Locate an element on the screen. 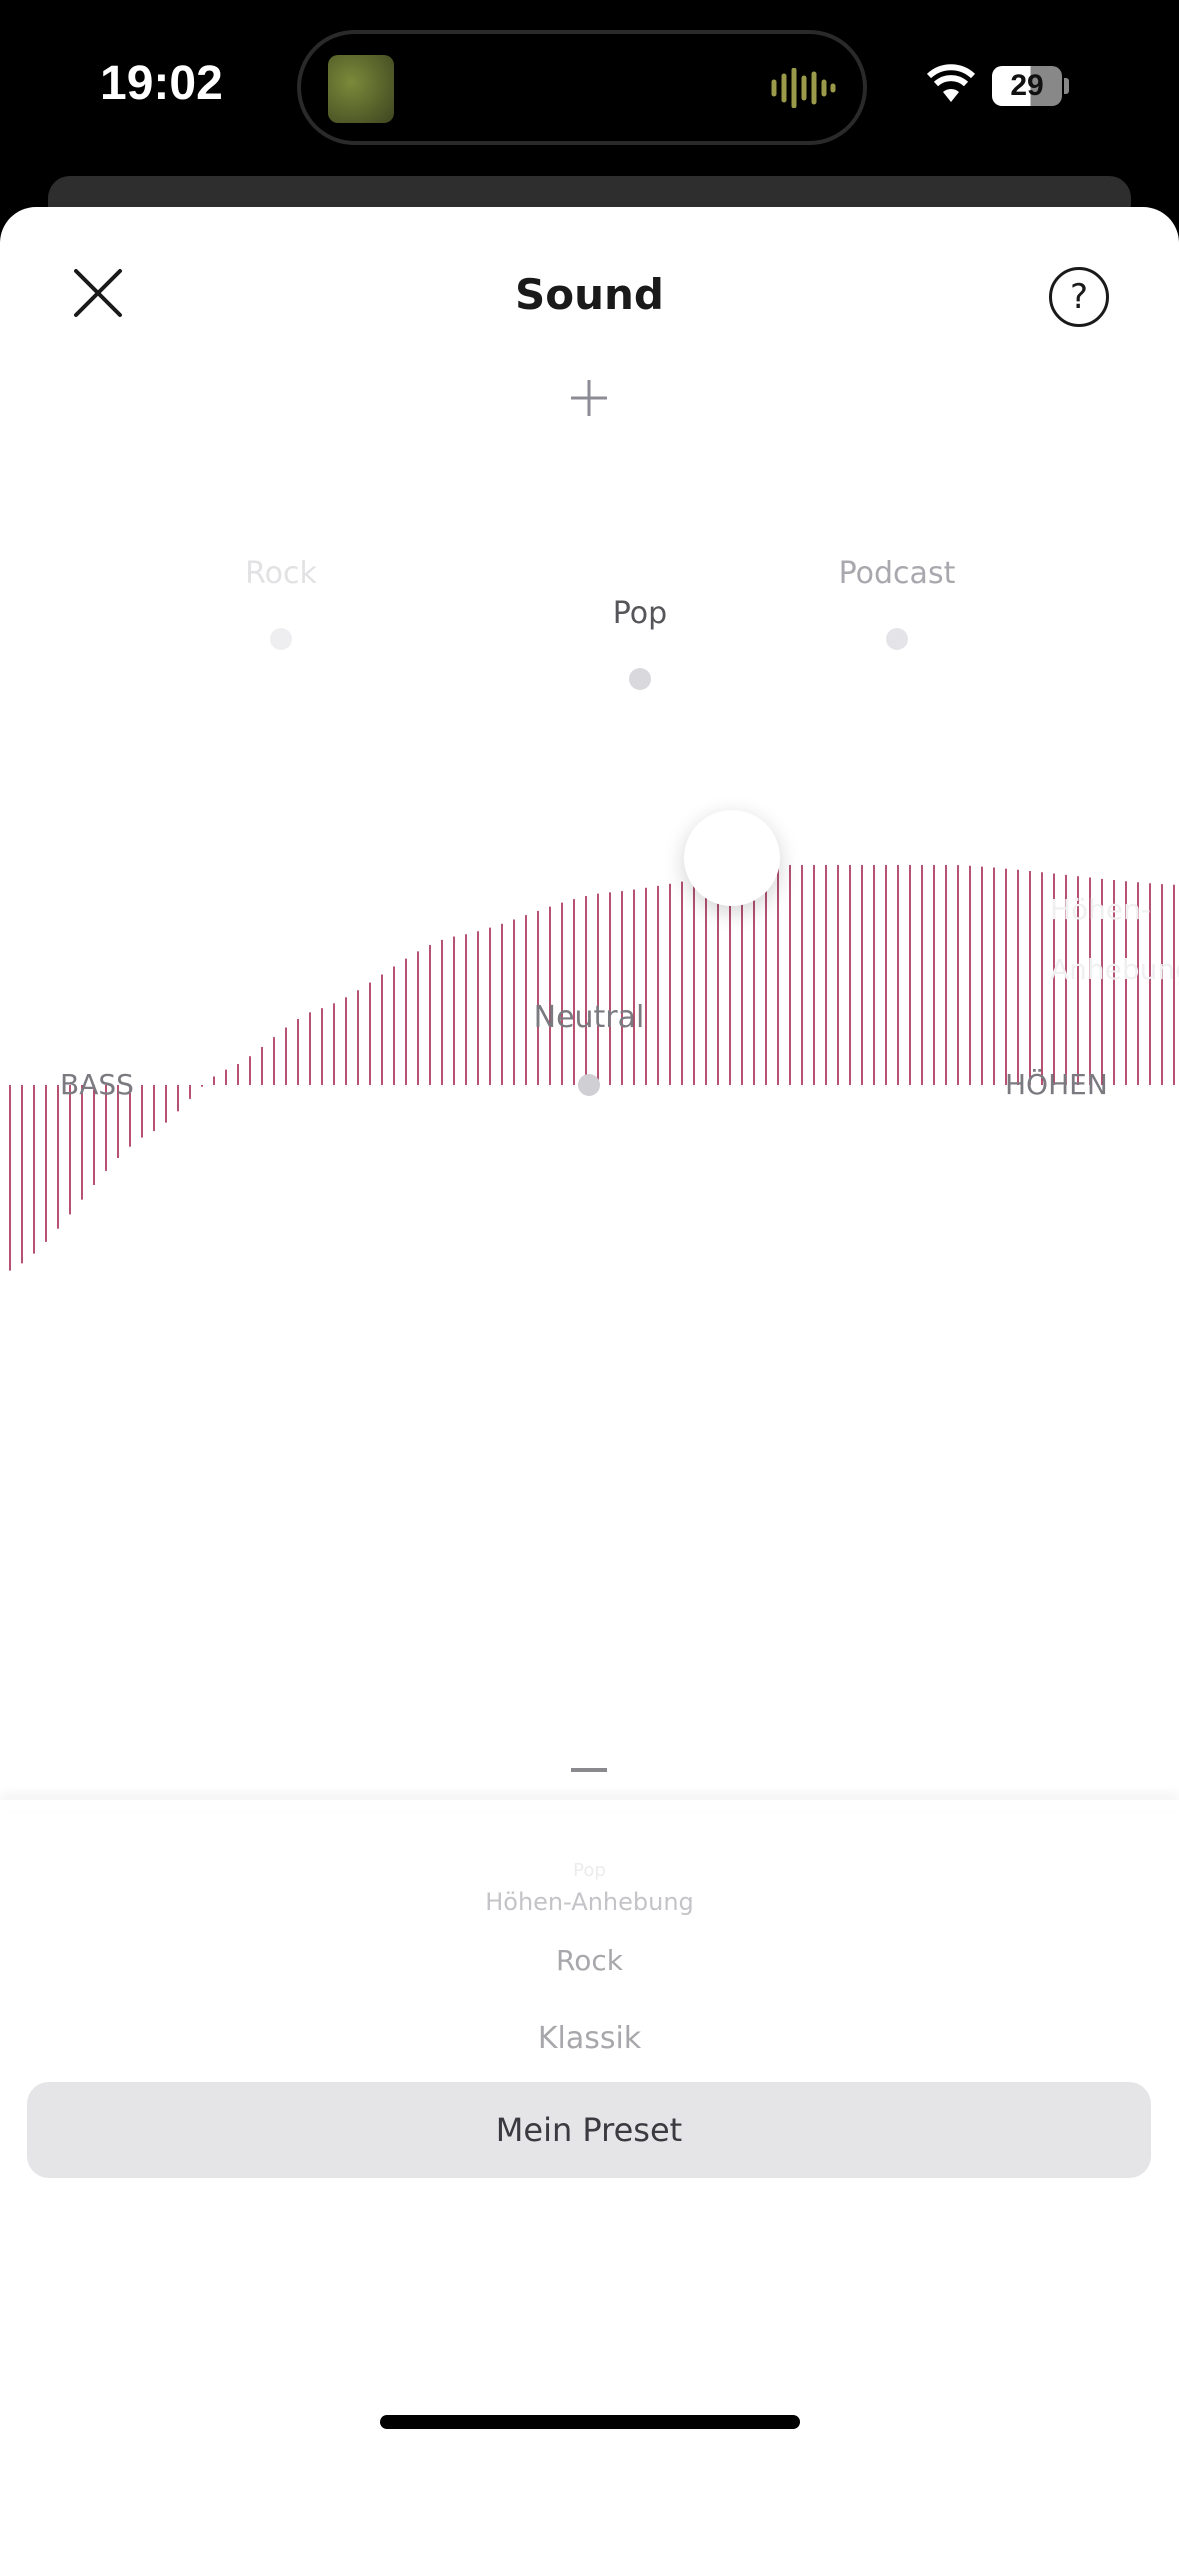  picker-divider is located at coordinates (589, 1805).